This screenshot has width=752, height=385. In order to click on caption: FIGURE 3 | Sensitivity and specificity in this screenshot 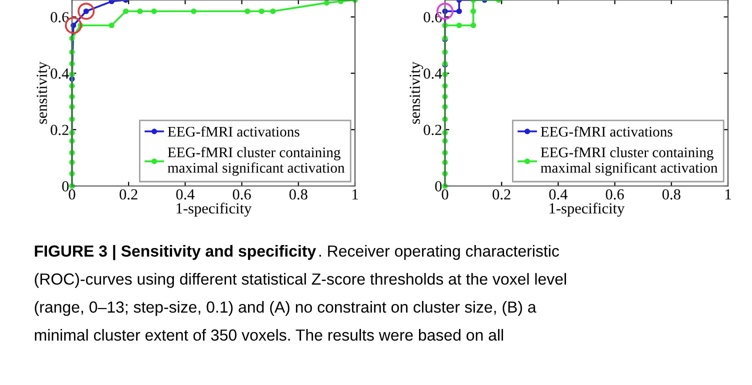, I will do `click(175, 252)`.